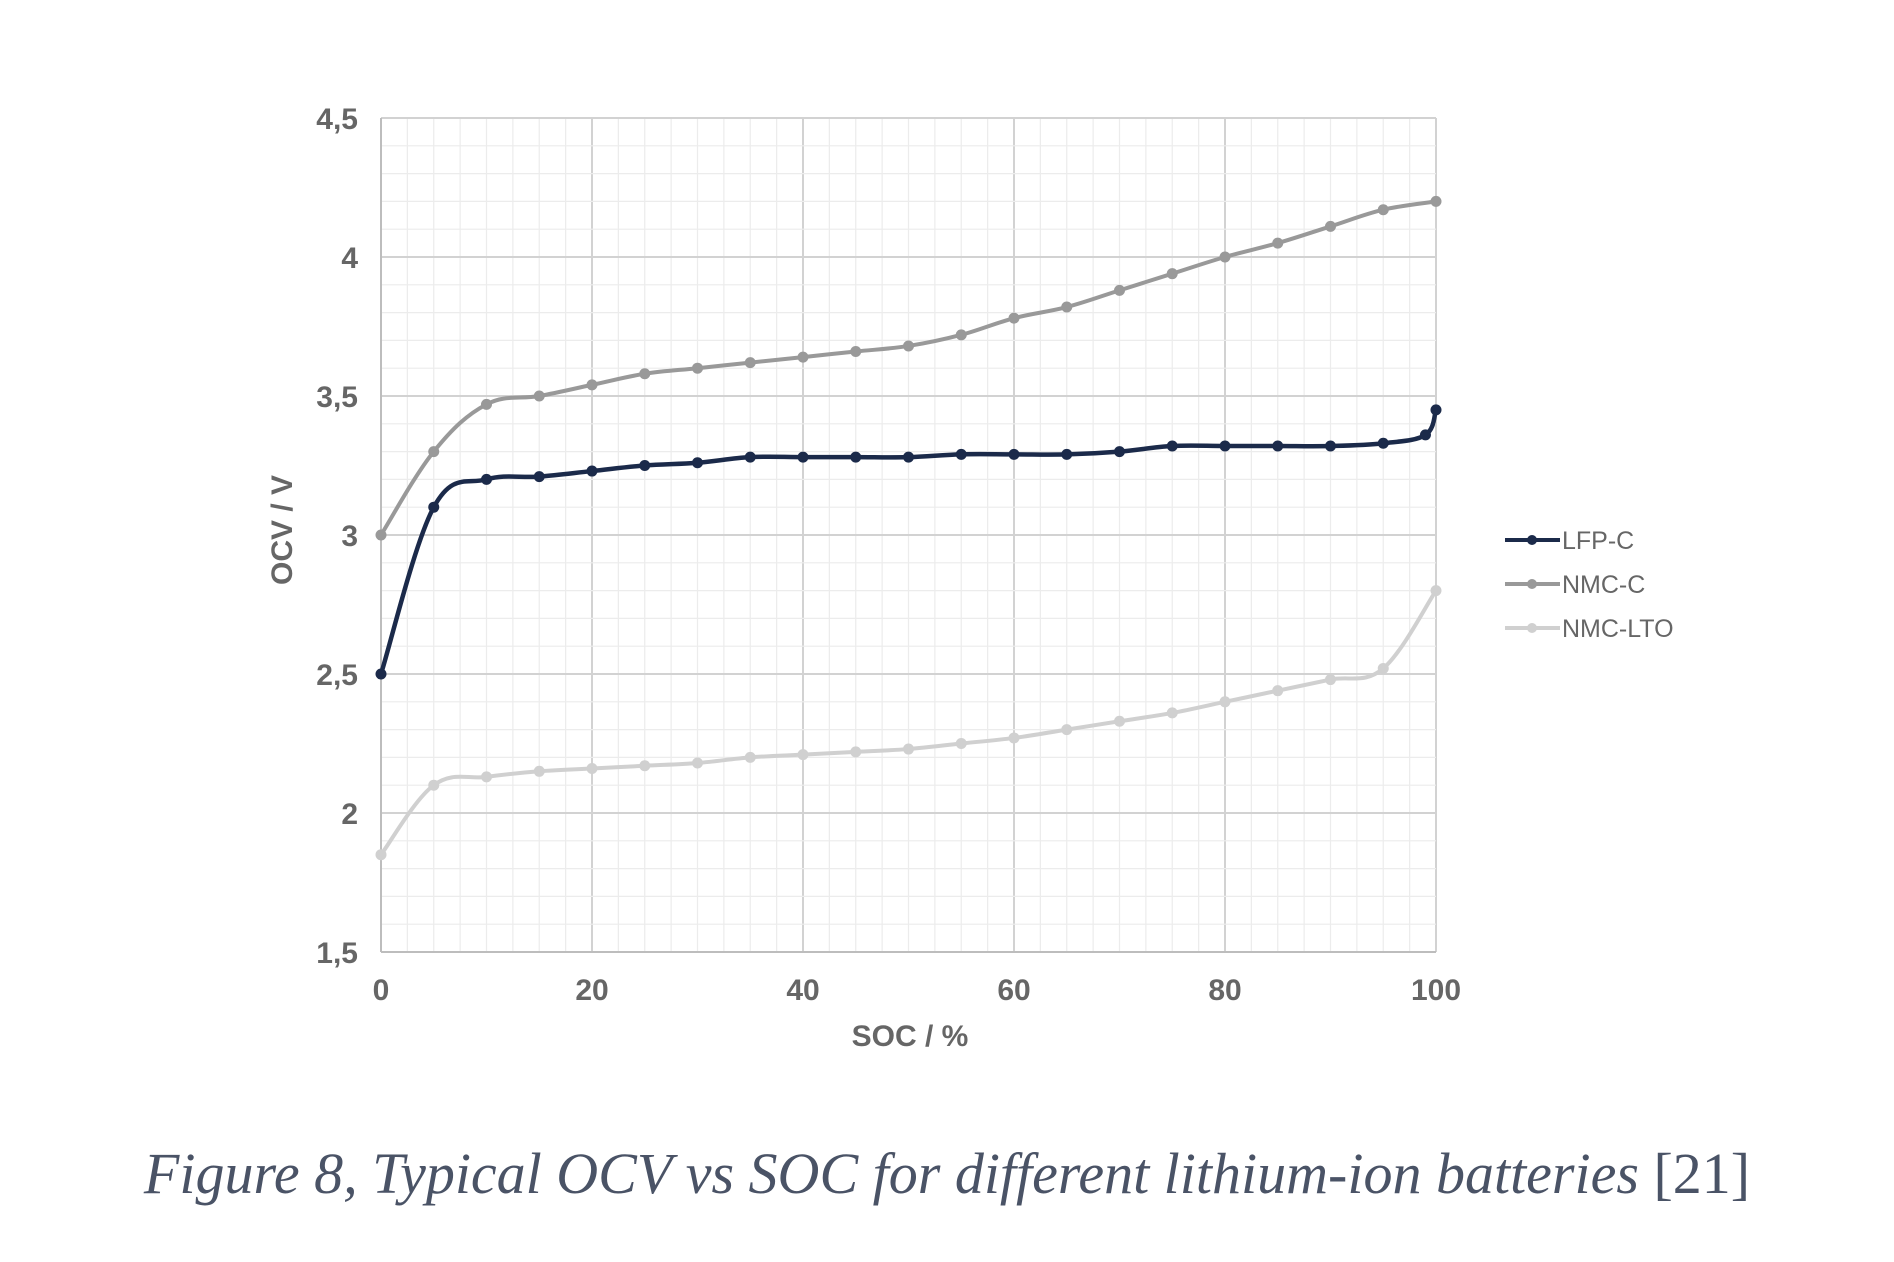  I want to click on y-tick-label: 3, so click(349, 536).